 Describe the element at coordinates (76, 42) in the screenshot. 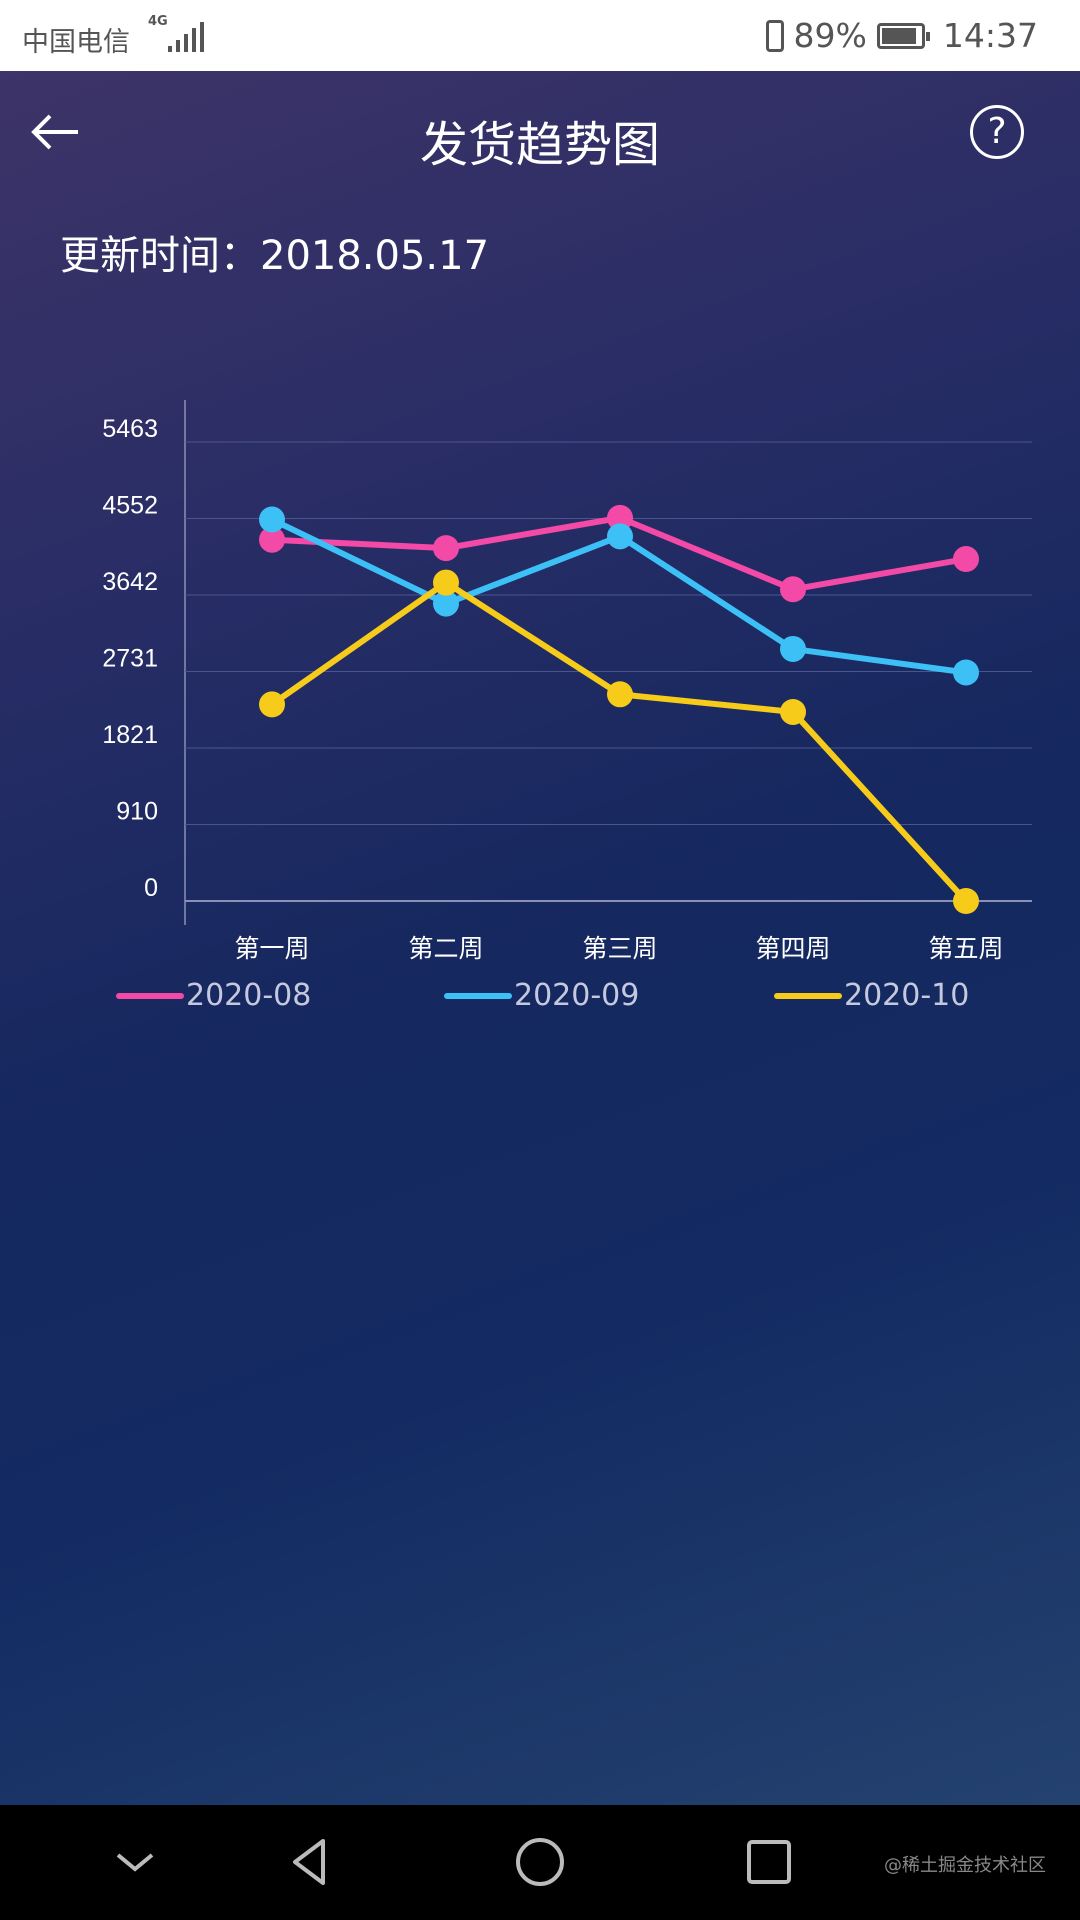

I see `carrier-label: 中国电信` at that location.